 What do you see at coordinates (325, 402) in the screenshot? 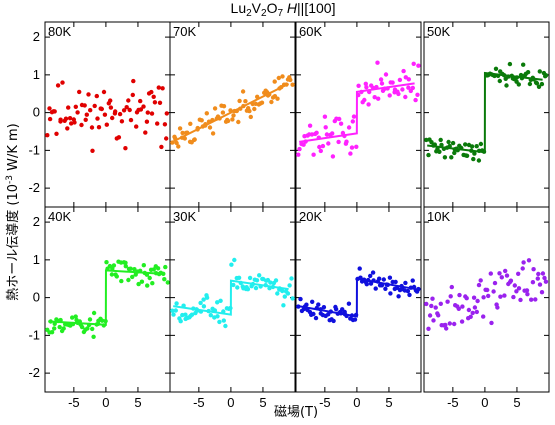
I see `x-tick-label: -5` at bounding box center [325, 402].